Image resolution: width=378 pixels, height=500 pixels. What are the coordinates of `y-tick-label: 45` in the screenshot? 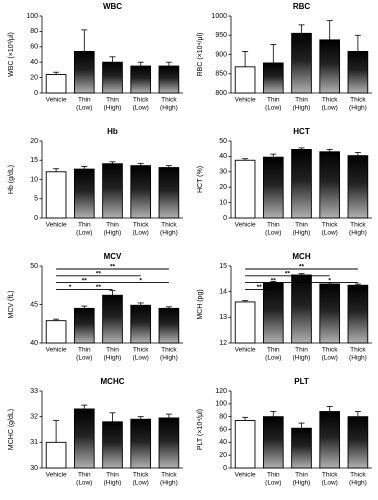 It's located at (34, 304).